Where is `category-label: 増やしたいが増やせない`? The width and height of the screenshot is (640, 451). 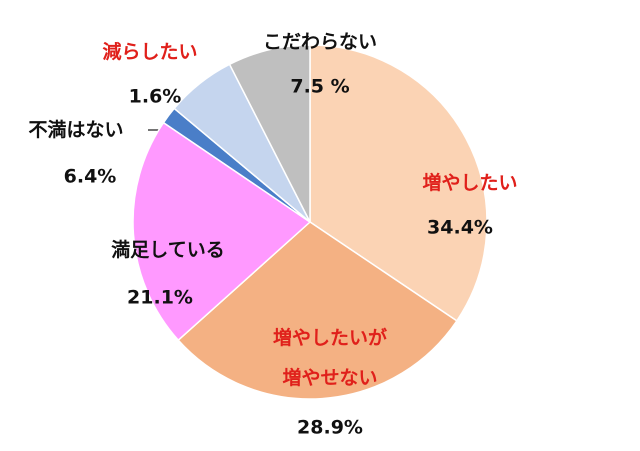
category-label: 増やしたいが増やせない is located at coordinates (330, 357).